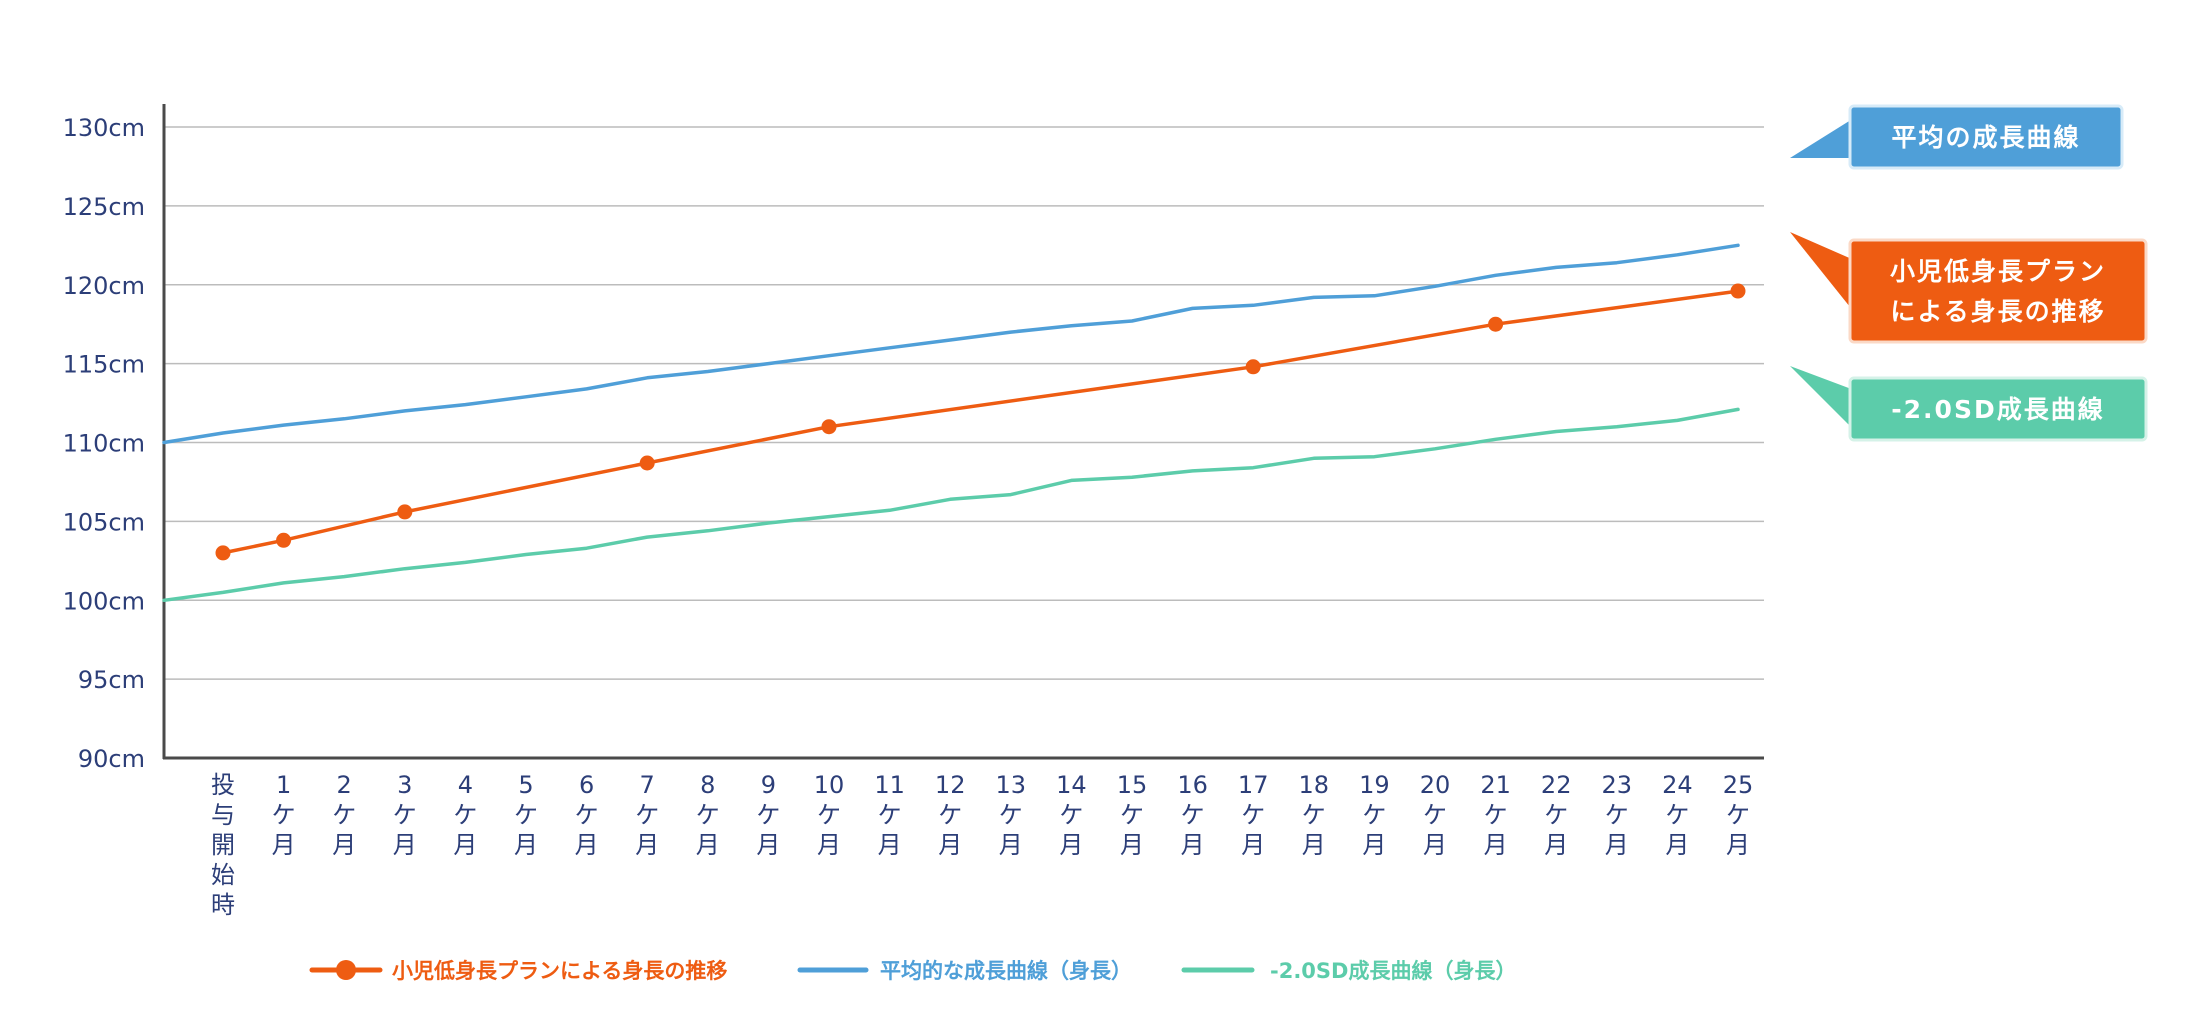  I want to click on callout-label: による身長の推移, so click(1997, 311).